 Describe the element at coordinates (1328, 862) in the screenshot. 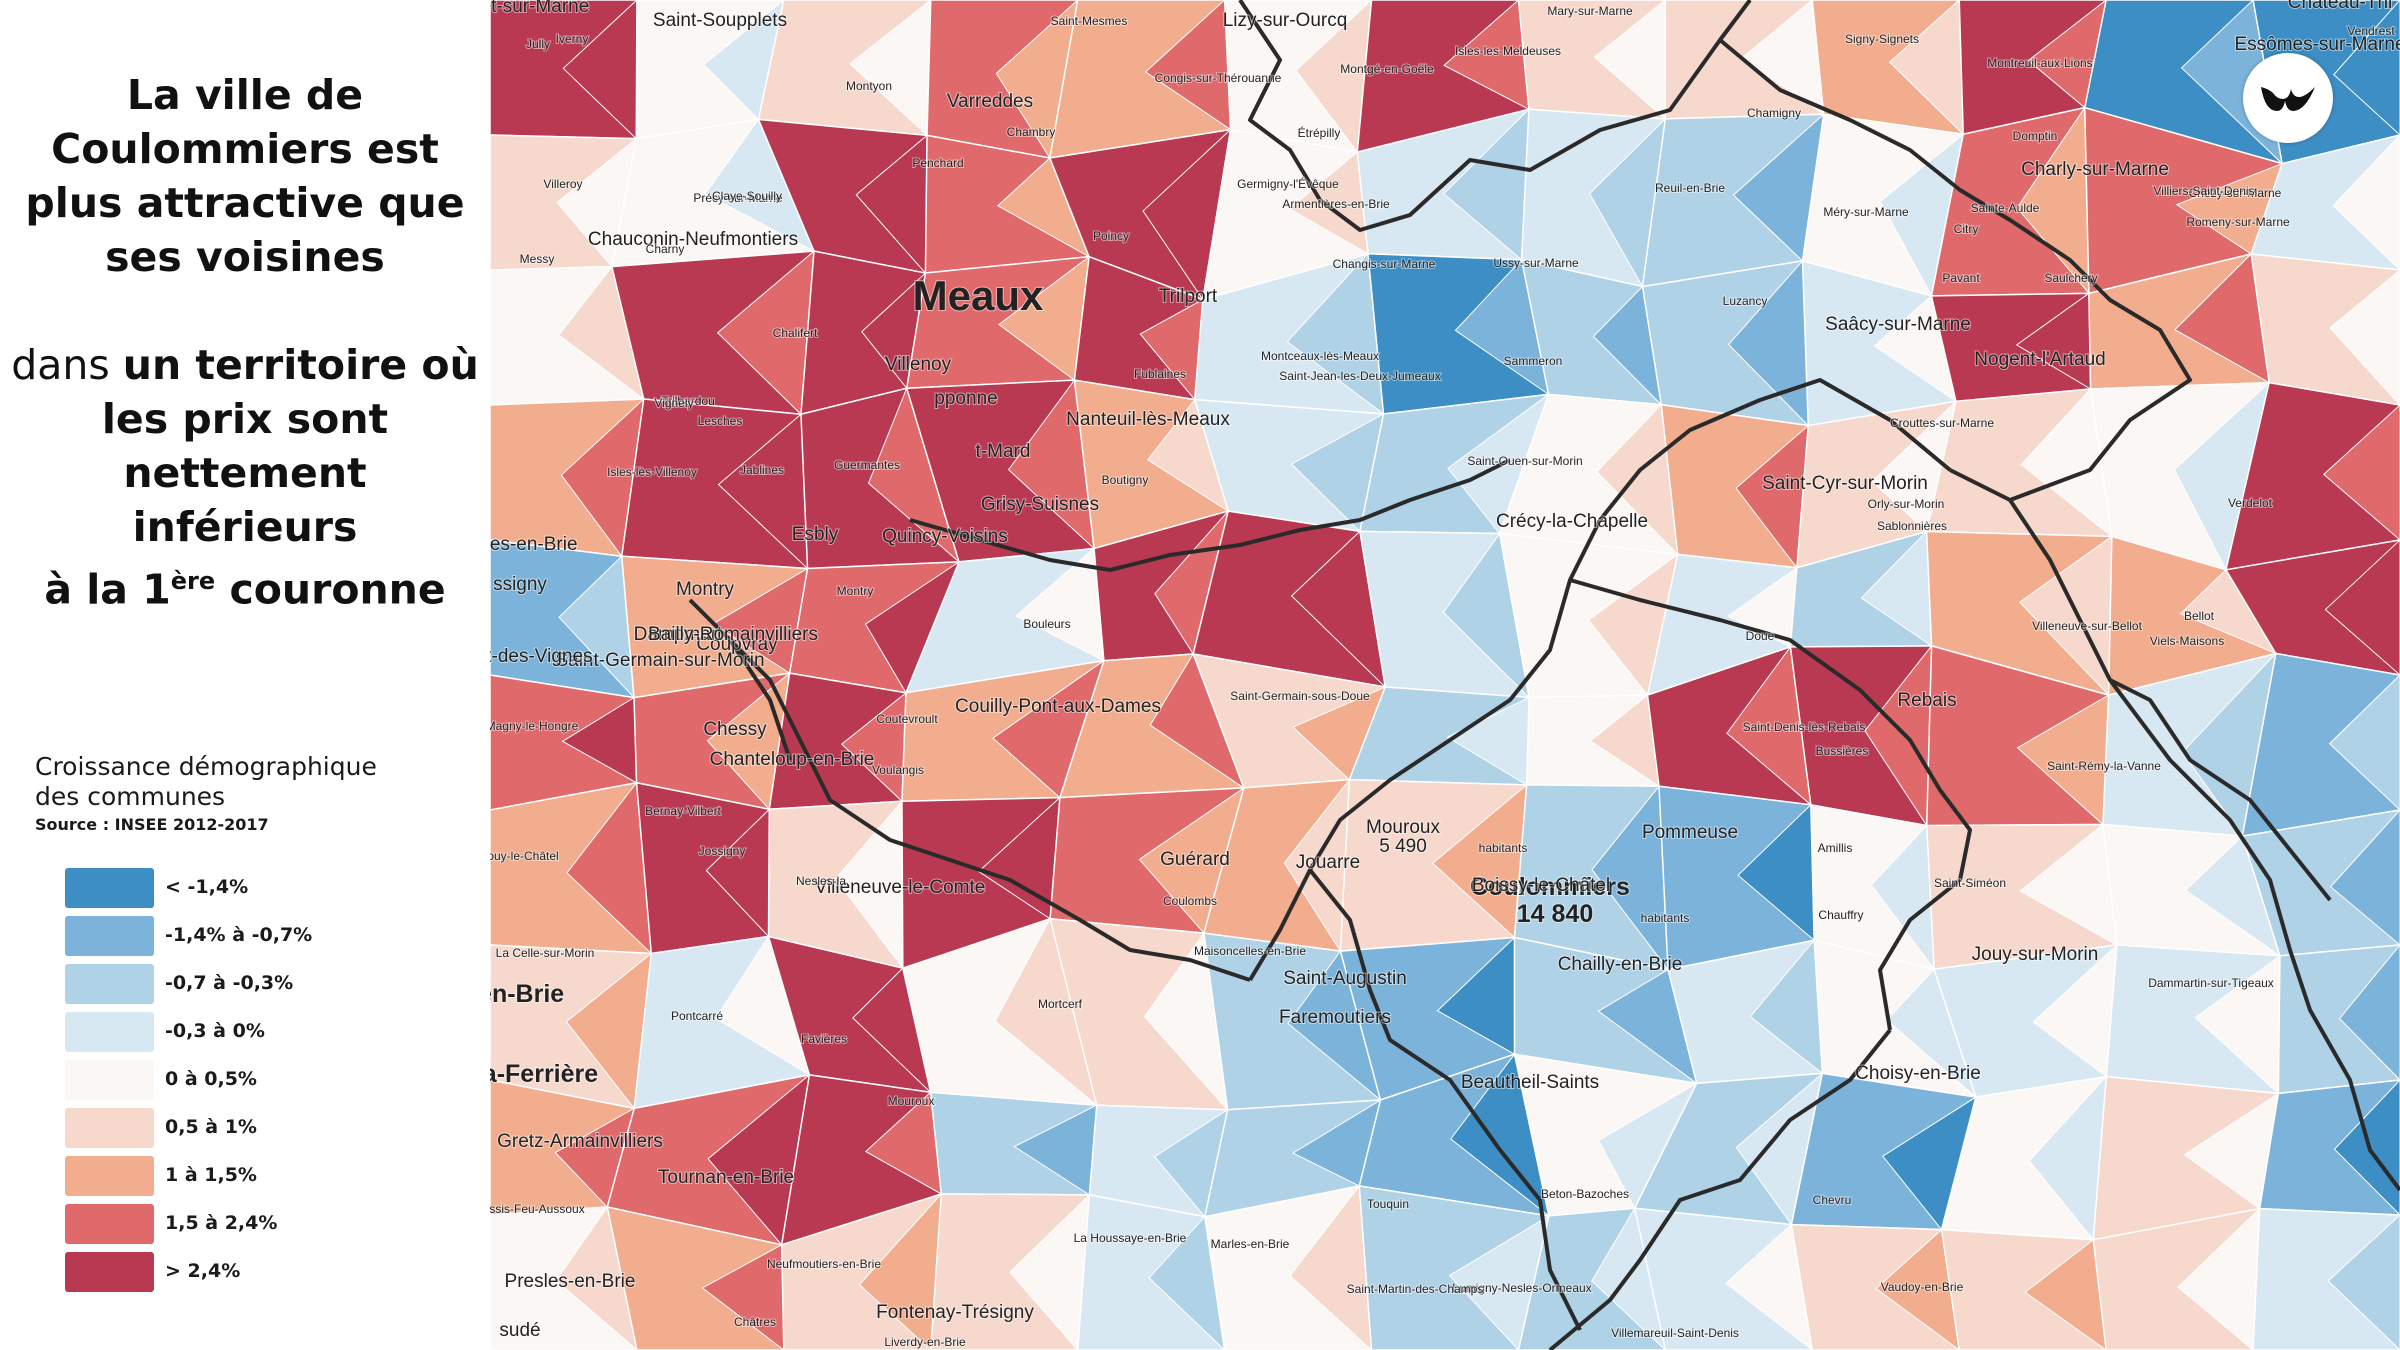

I see `place-label: Jouarre` at that location.